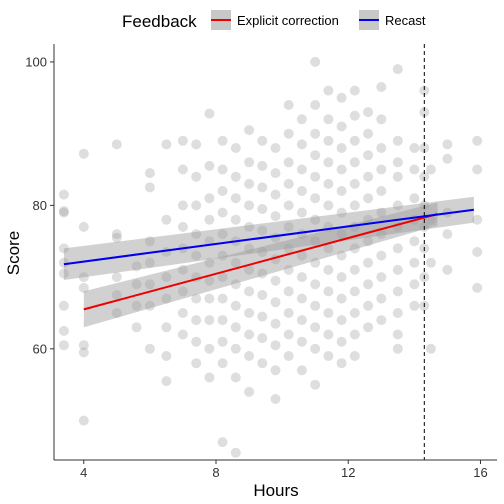 The height and width of the screenshot is (504, 504). I want to click on fit-line-explicit-correction, so click(260, 262).